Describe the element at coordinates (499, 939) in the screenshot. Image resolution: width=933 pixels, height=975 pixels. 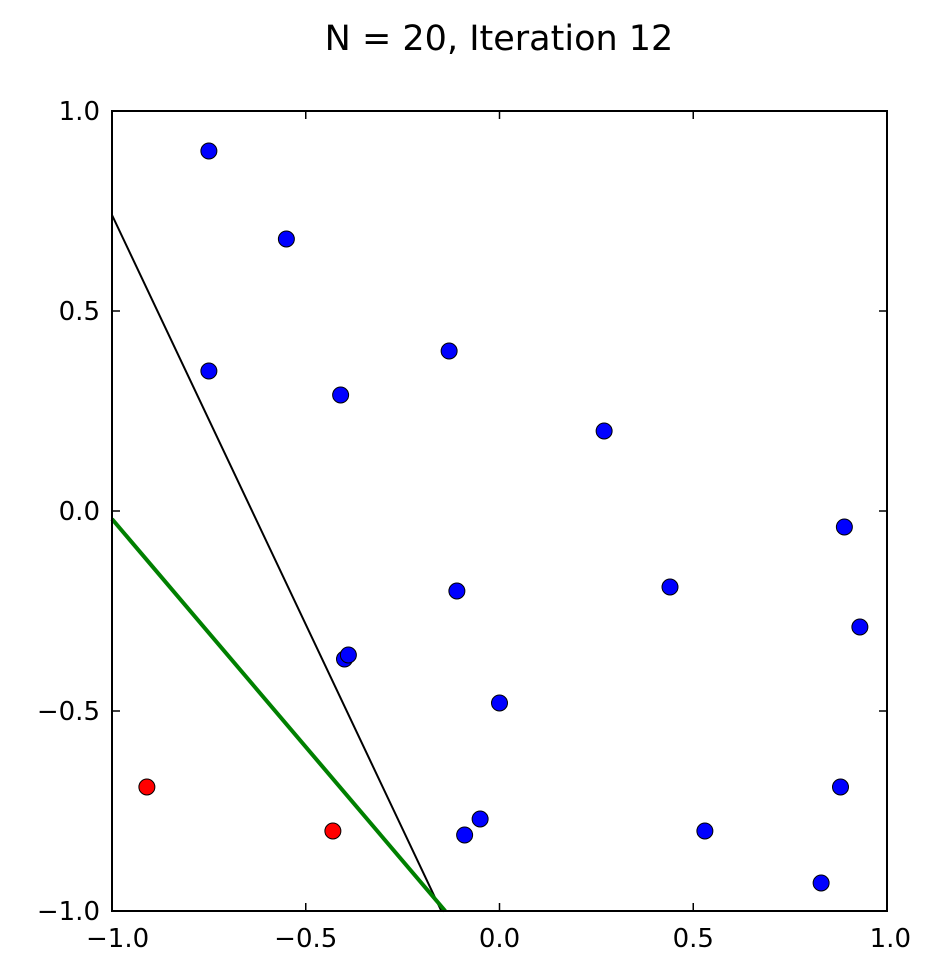
I see `x-tick-label: 0.0` at that location.